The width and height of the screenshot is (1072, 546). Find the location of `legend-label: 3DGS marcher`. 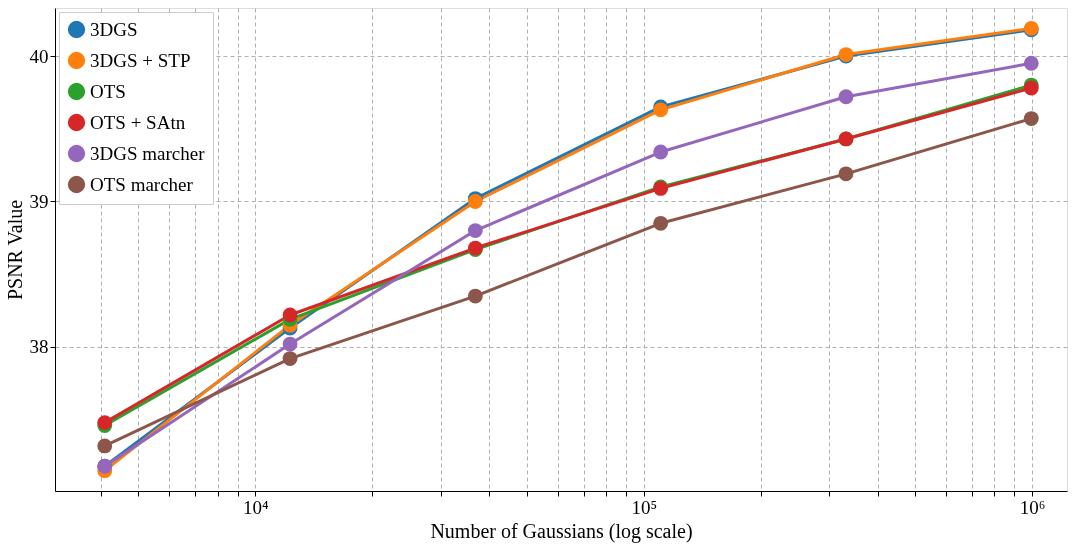

legend-label: 3DGS marcher is located at coordinates (148, 153).